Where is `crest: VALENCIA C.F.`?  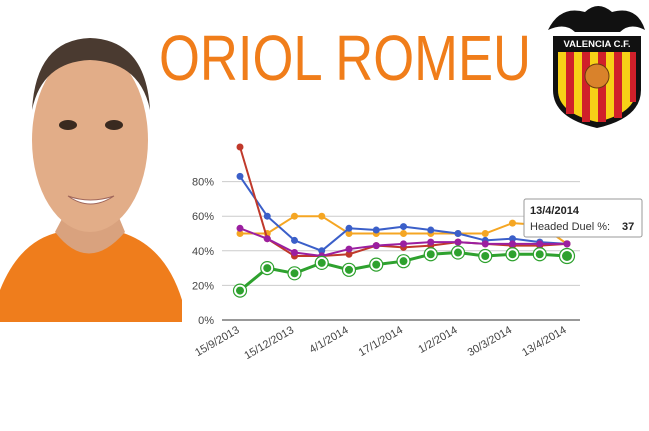
crest: VALENCIA C.F. is located at coordinates (596, 67).